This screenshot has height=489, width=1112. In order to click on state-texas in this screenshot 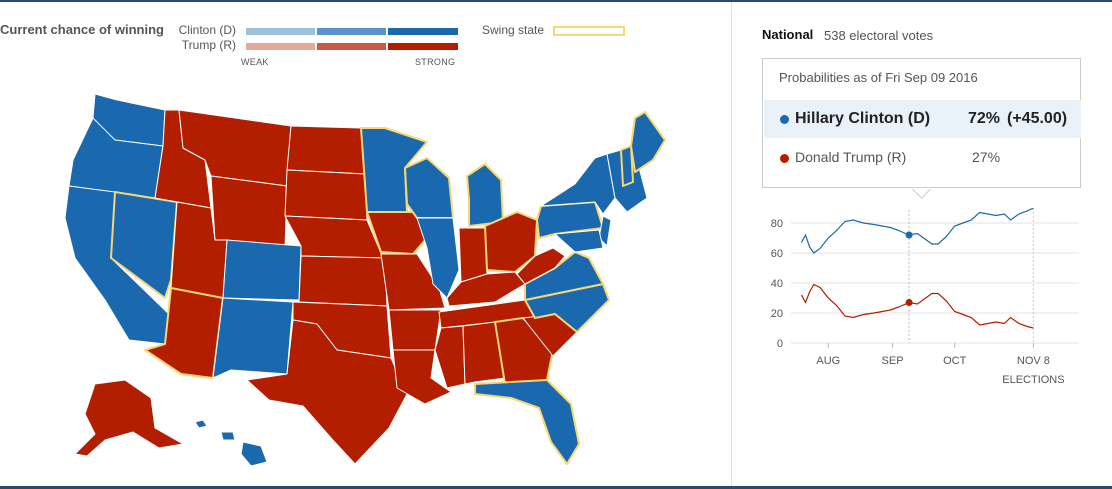, I will do `click(327, 392)`.